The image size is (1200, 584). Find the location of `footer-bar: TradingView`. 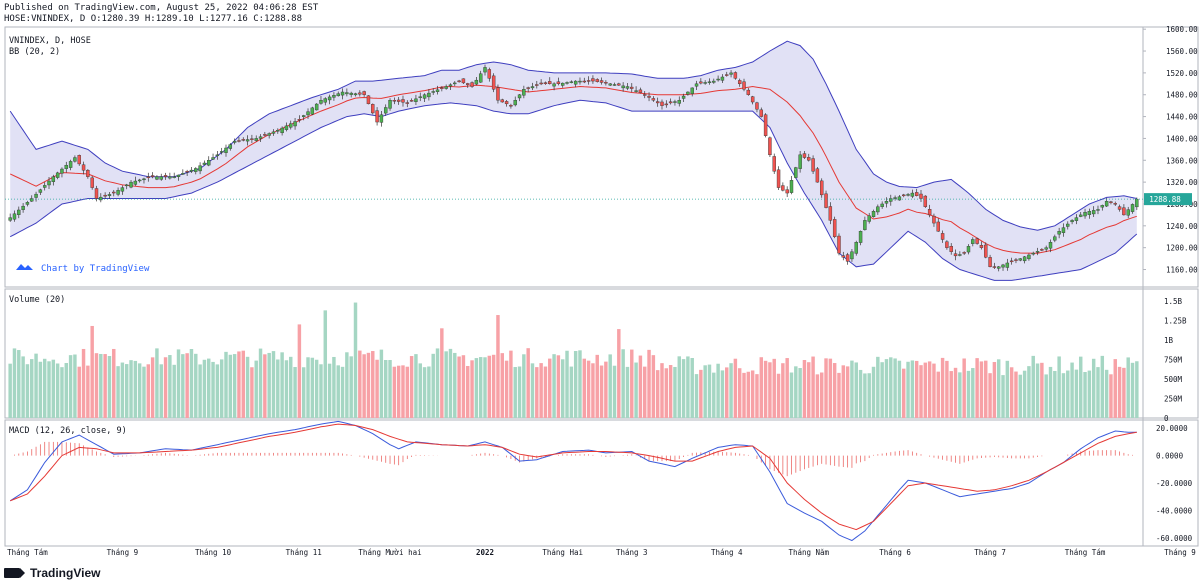

footer-bar: TradingView is located at coordinates (600, 573).